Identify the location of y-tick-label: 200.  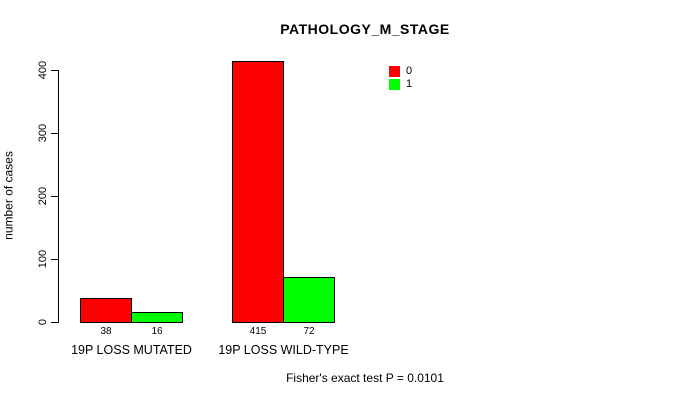
(43, 196).